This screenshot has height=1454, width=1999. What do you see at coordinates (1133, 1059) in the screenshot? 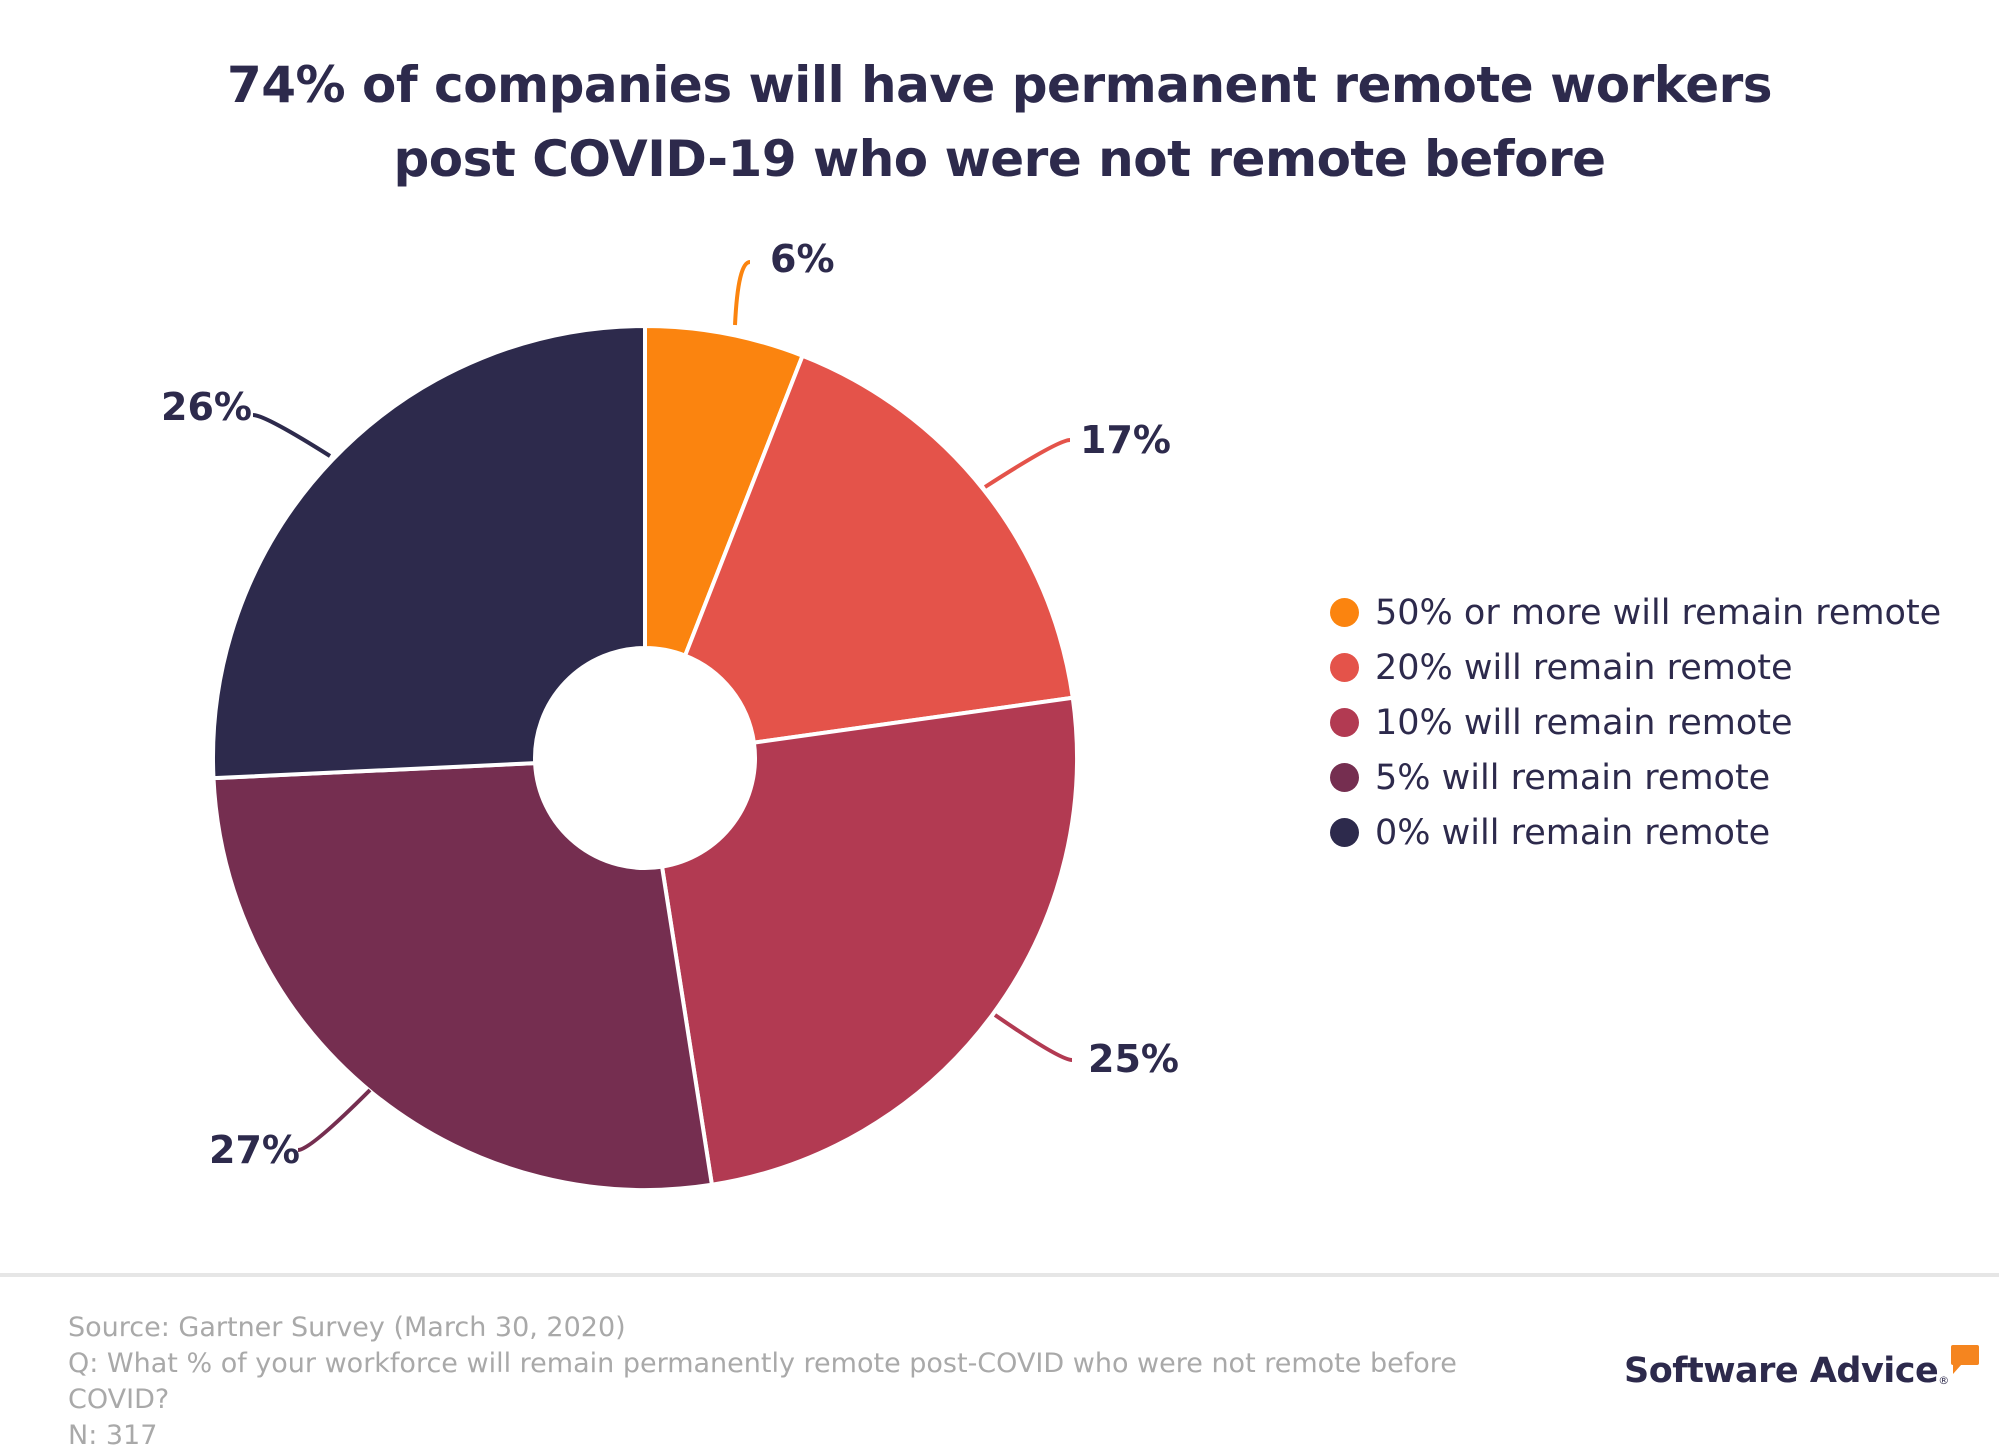
I see `data-label: 25%` at bounding box center [1133, 1059].